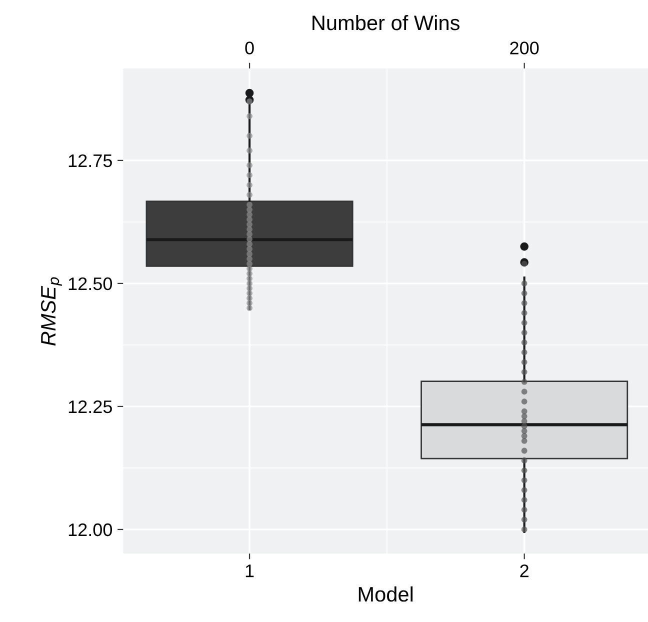  I want to click on y-axis-title: RMSE$_{p}$, so click(51, 311).